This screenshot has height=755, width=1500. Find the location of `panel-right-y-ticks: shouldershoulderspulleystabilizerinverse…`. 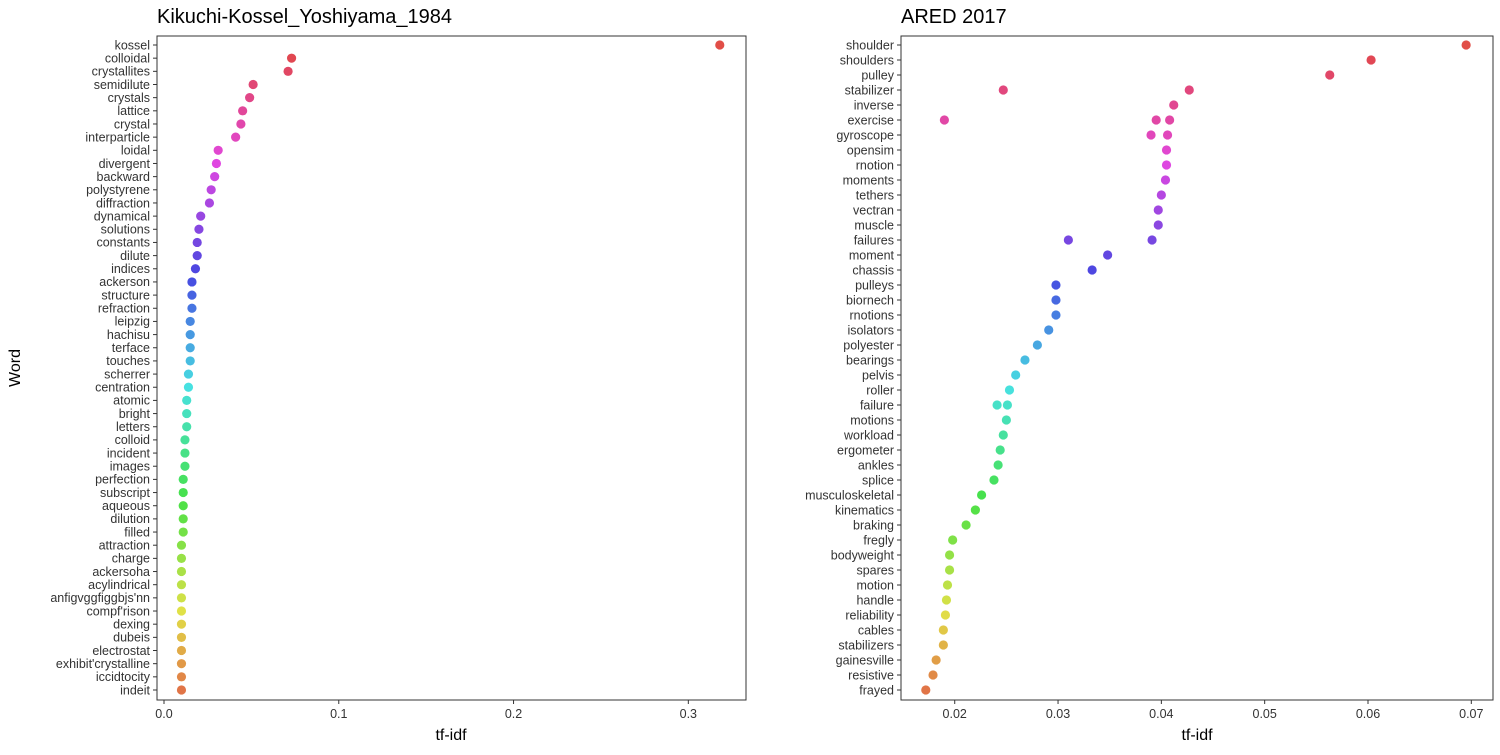

panel-right-y-ticks: shouldershoulderspulleystabilizerinverse… is located at coordinates (853, 367).